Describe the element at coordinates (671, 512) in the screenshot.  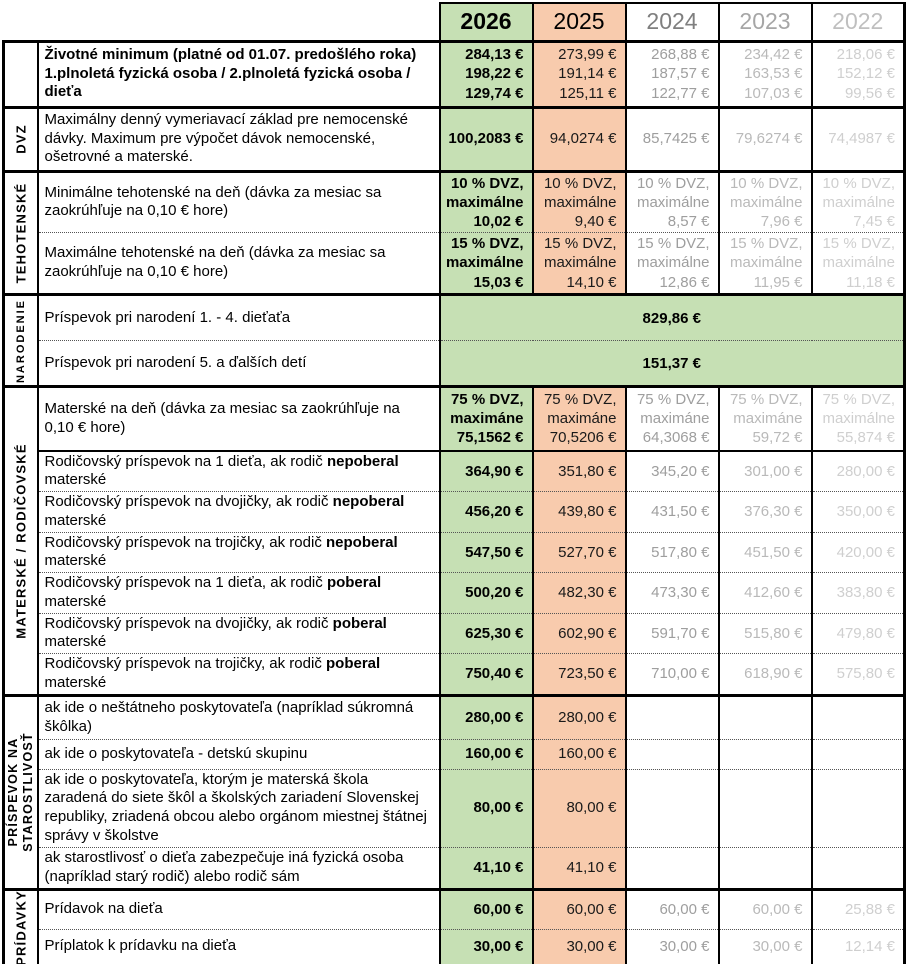
I see `value-cell: 431,50 €` at that location.